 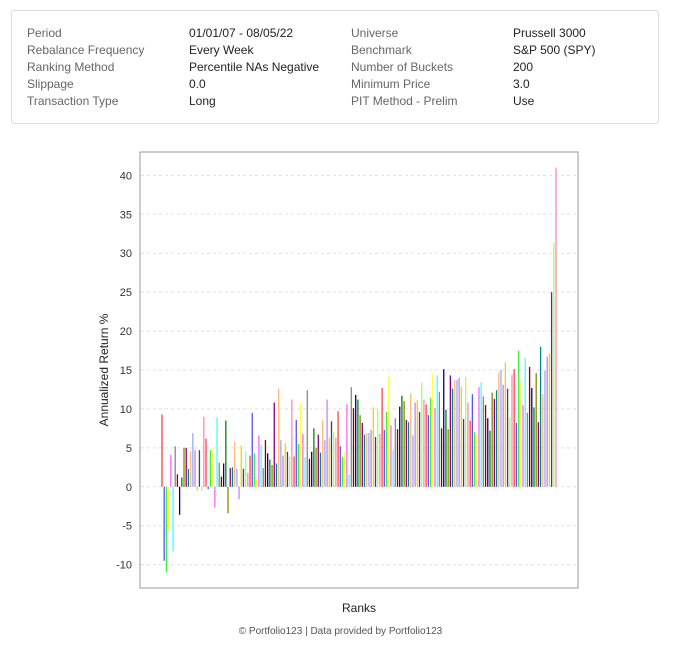 I want to click on setting-label: Transaction Type, so click(x=73, y=101).